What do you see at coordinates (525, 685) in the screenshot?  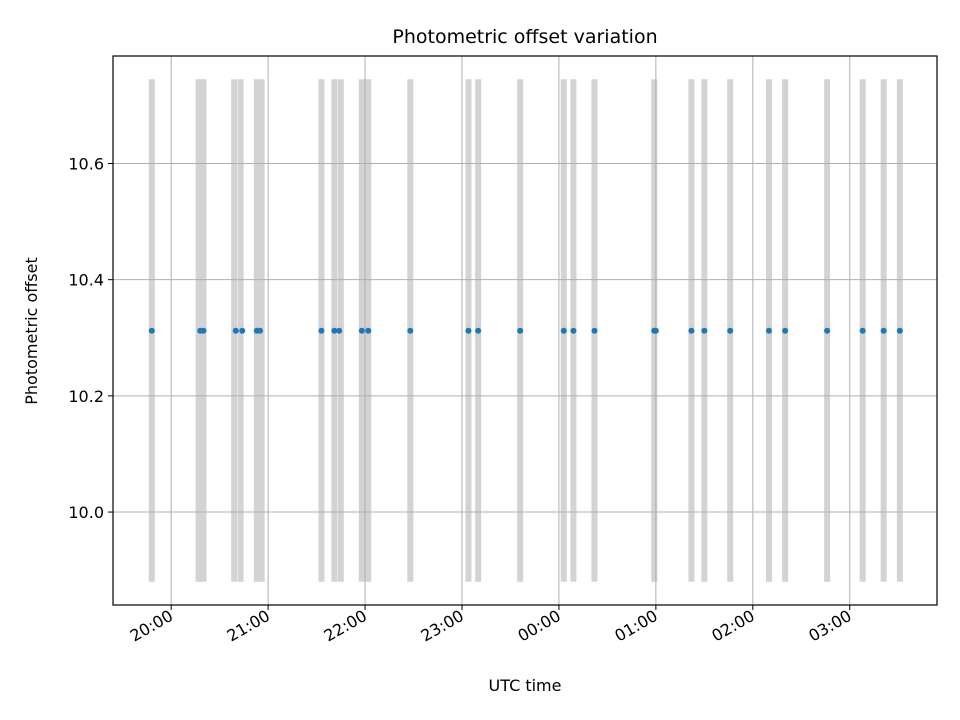 I see `x-axis-title: UTC time` at bounding box center [525, 685].